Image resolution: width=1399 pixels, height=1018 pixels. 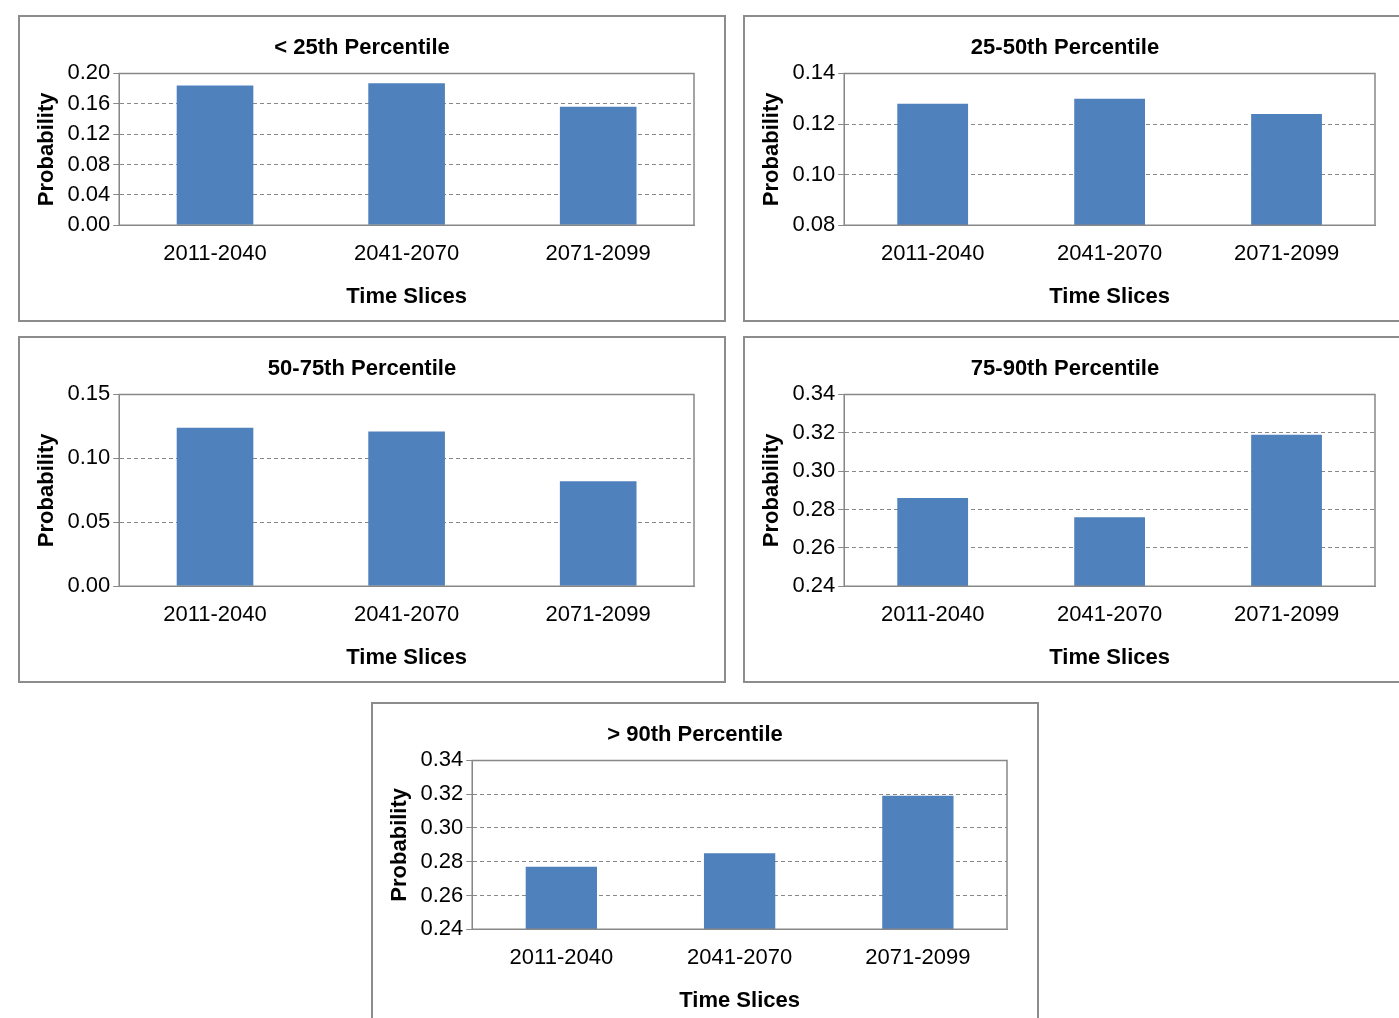 I want to click on y-tick-label: 0.14, so click(x=814, y=72).